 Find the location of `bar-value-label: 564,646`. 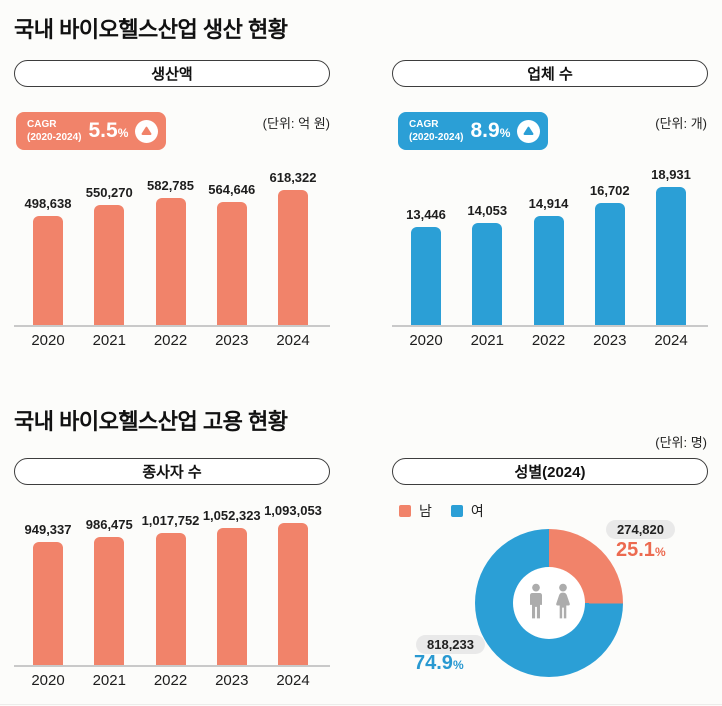

bar-value-label: 564,646 is located at coordinates (232, 189).